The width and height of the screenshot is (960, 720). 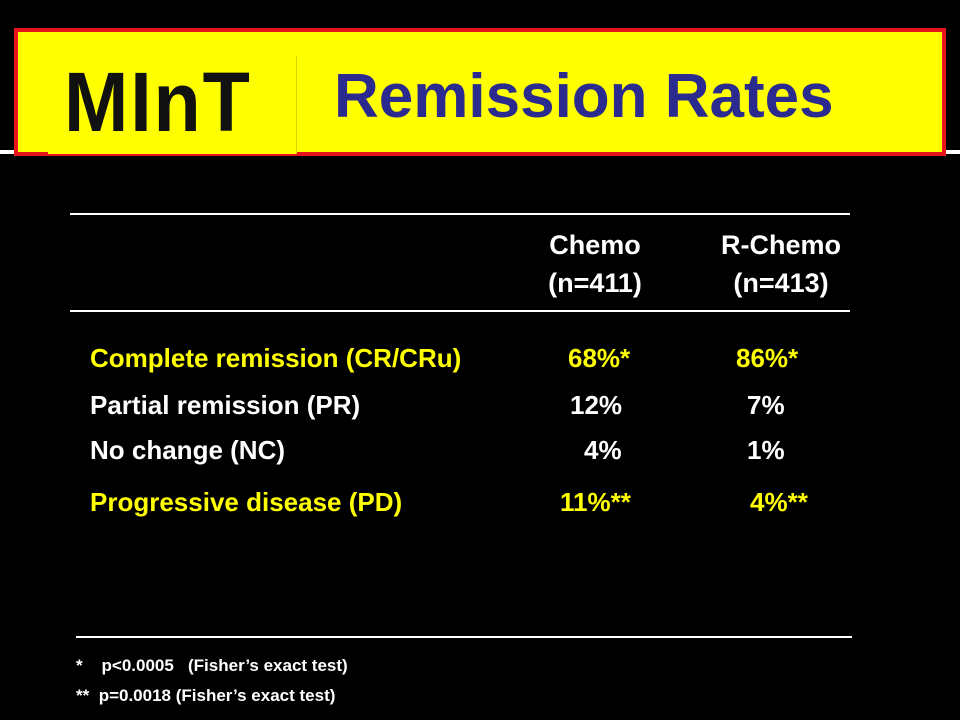 I want to click on chemo-value: 4%, so click(x=603, y=450).